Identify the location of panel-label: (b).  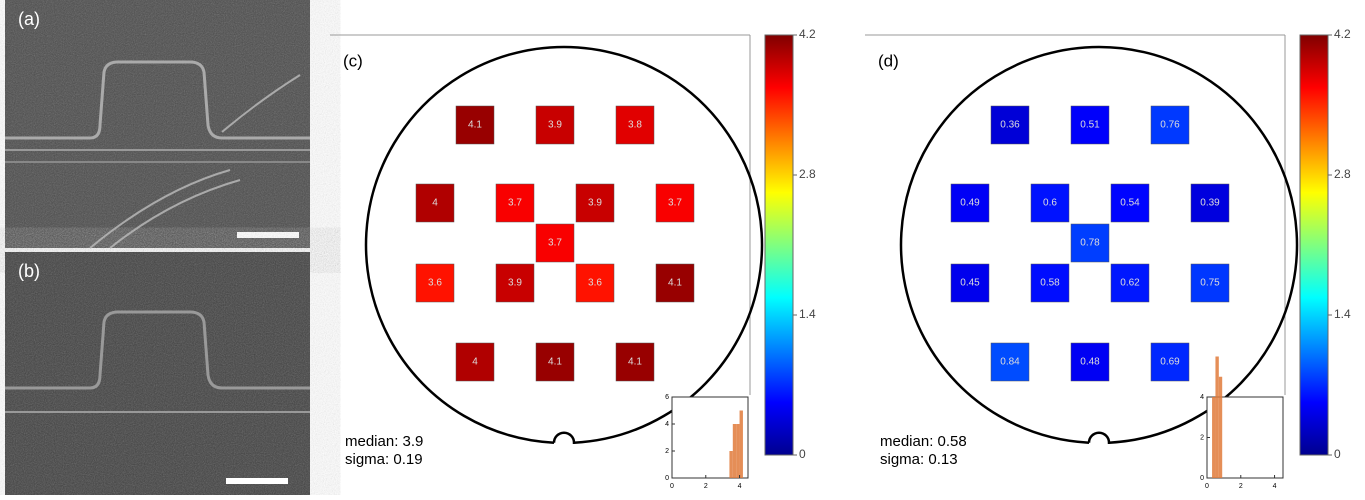
(29, 271).